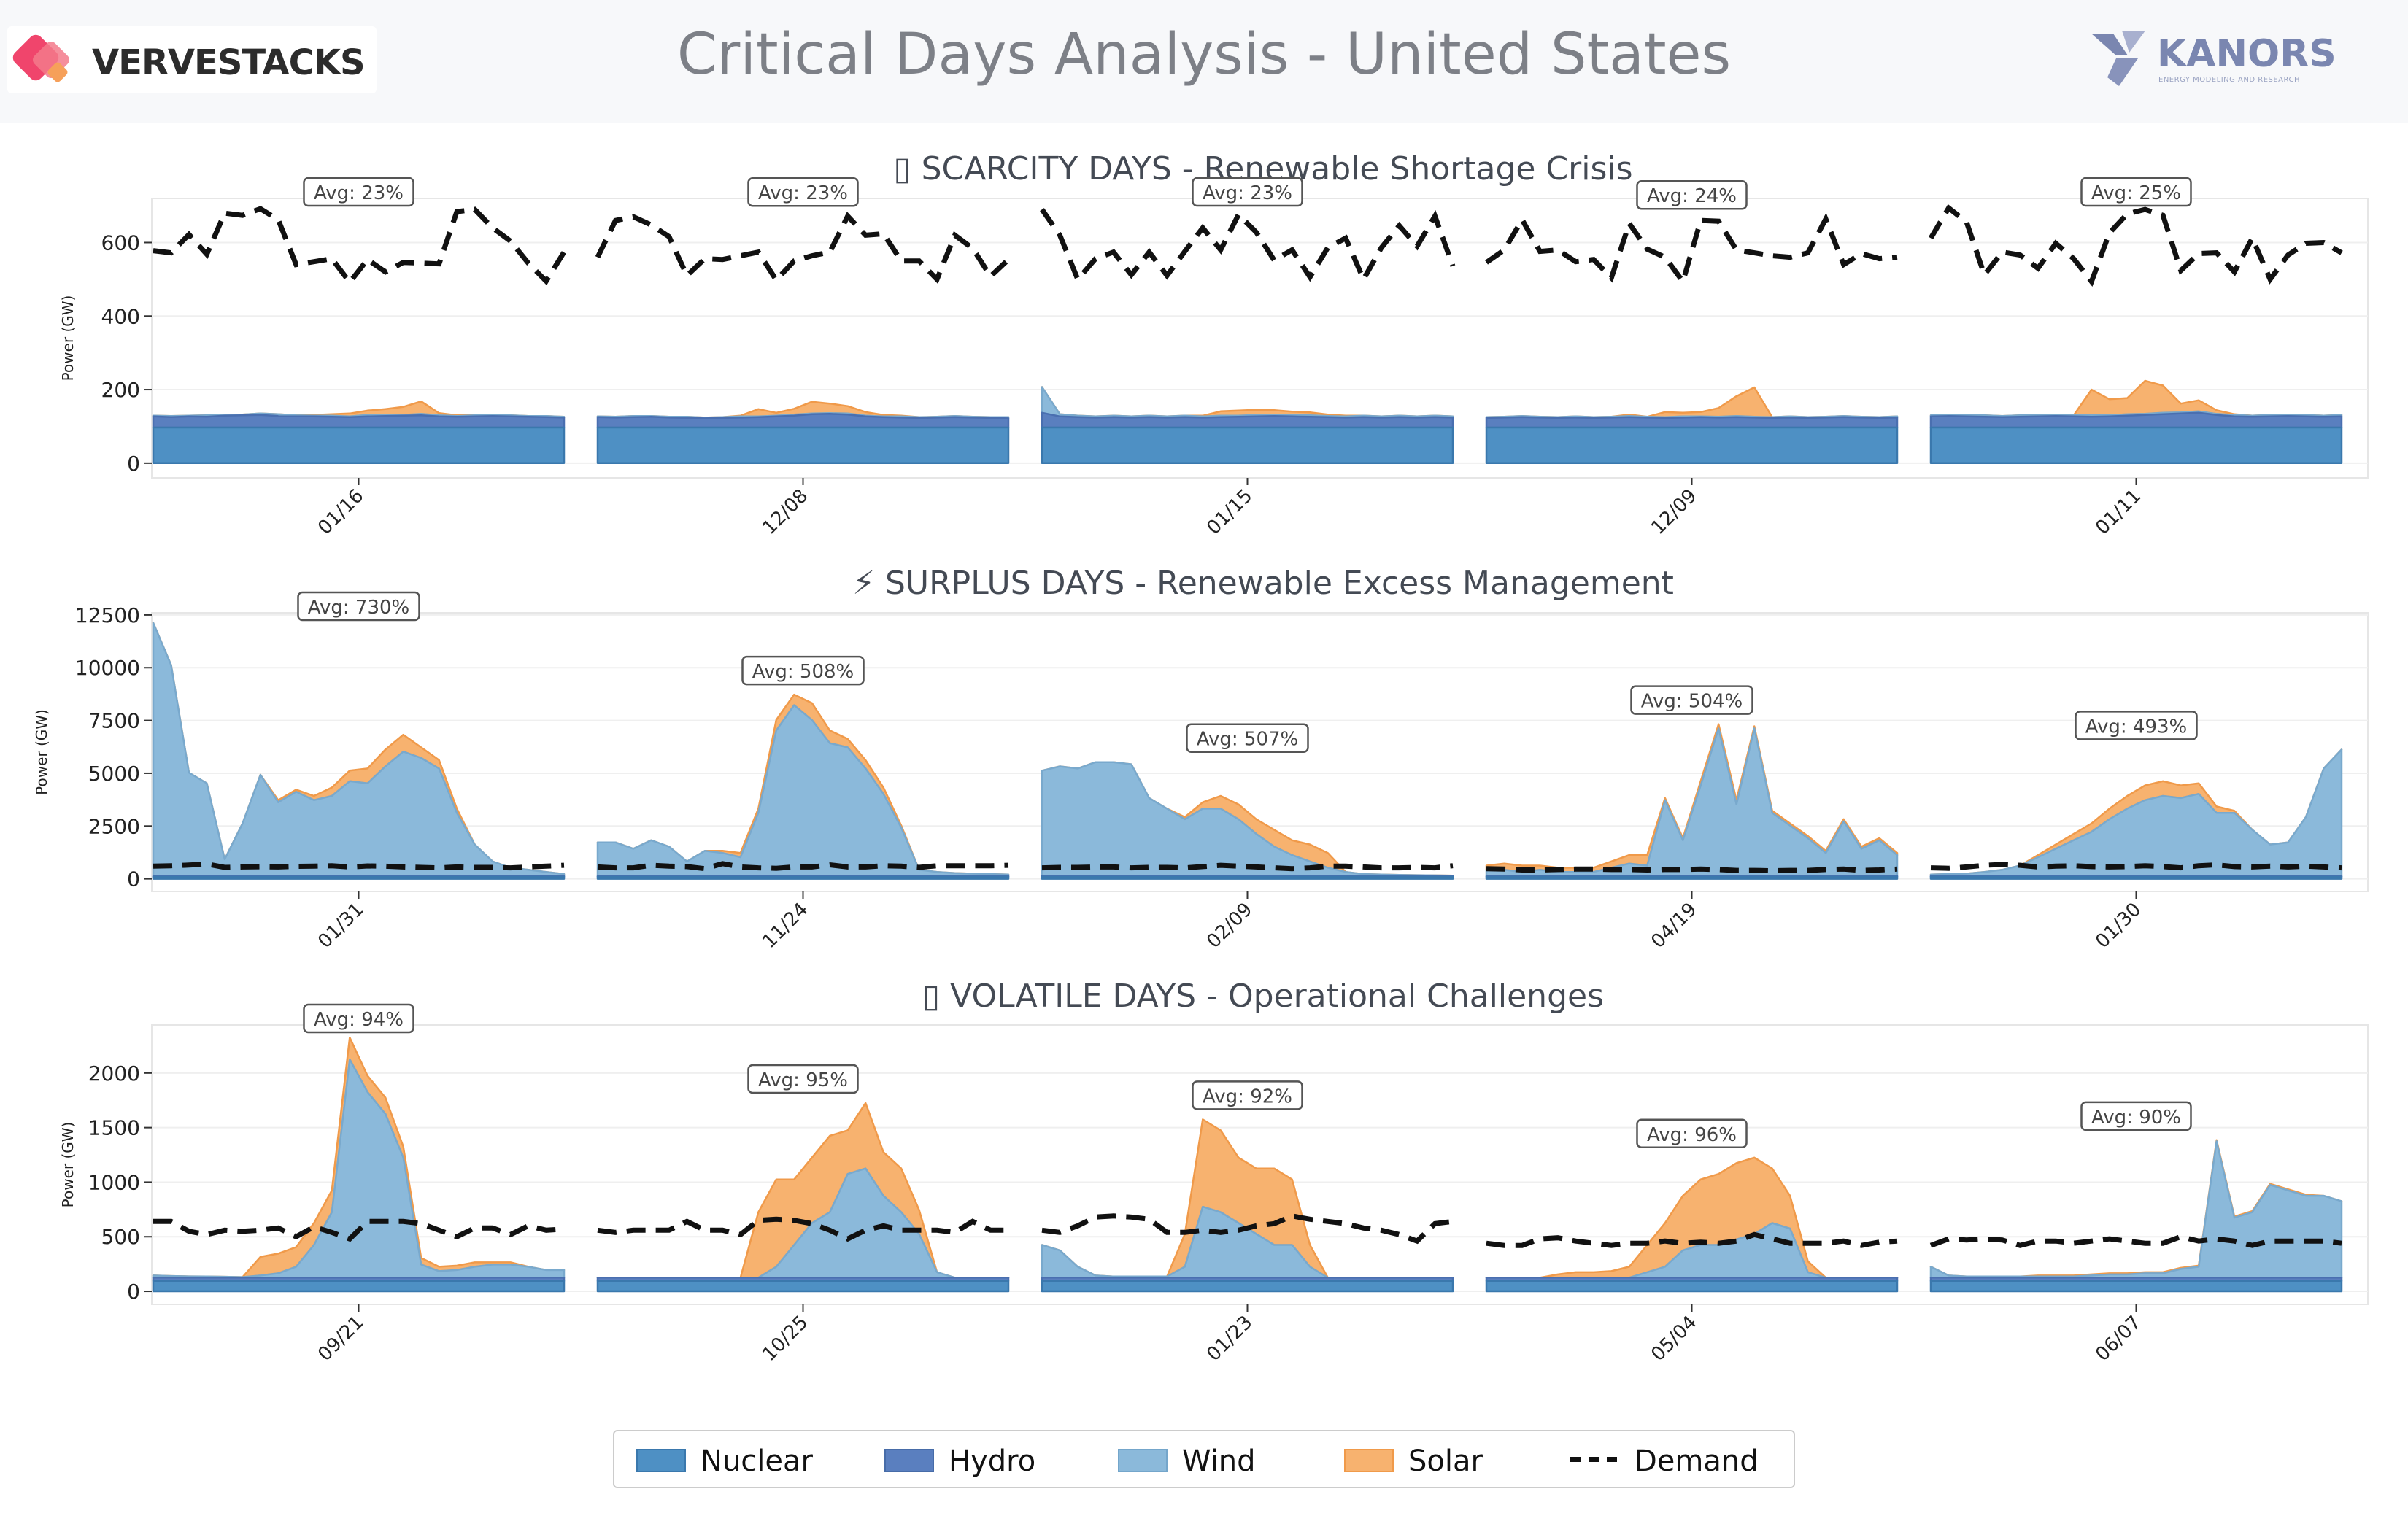 The width and height of the screenshot is (2408, 1532). What do you see at coordinates (757, 1461) in the screenshot?
I see `legend-label-nuclear: Nuclear` at bounding box center [757, 1461].